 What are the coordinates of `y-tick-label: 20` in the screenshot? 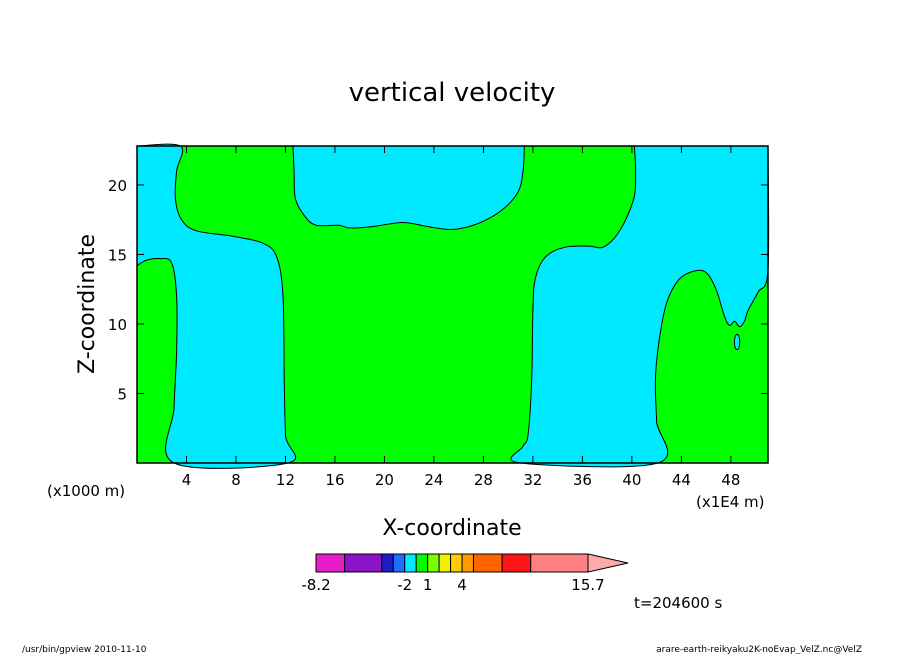 It's located at (117, 186).